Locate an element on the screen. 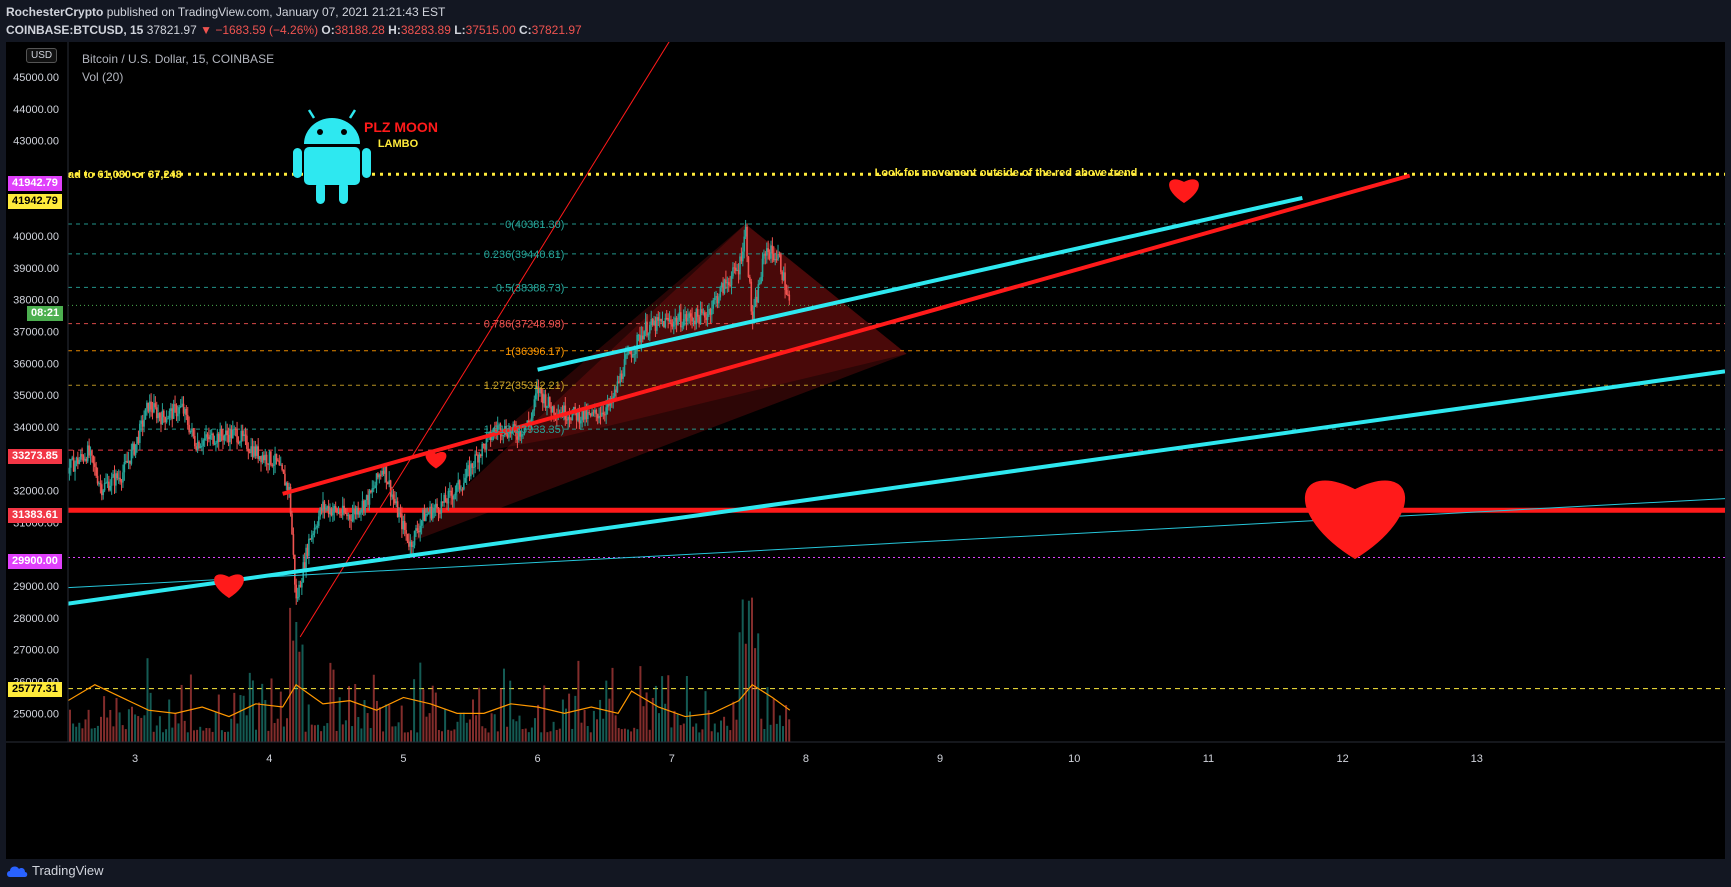 The width and height of the screenshot is (1731, 887). currency-badge: USD is located at coordinates (42, 55).